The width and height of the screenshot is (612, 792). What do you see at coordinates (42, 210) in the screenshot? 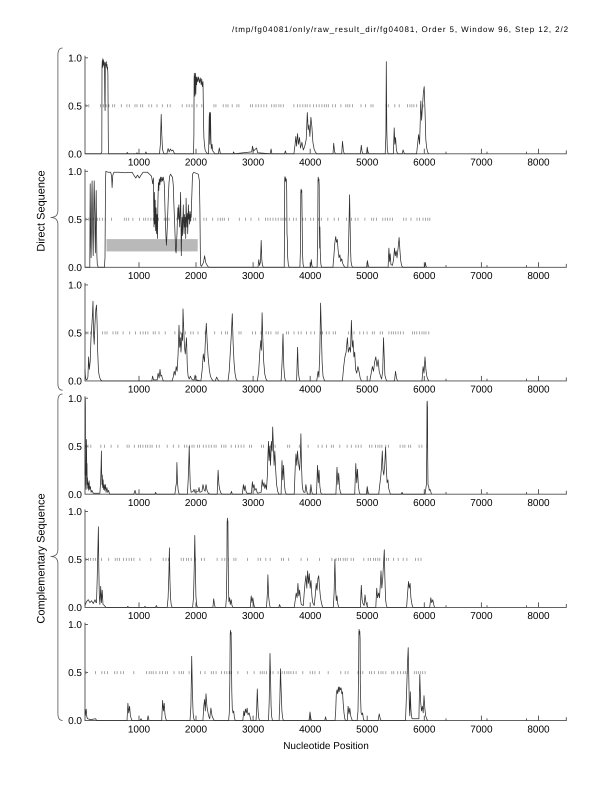
I see `svg-text: Direct Sequence` at bounding box center [42, 210].